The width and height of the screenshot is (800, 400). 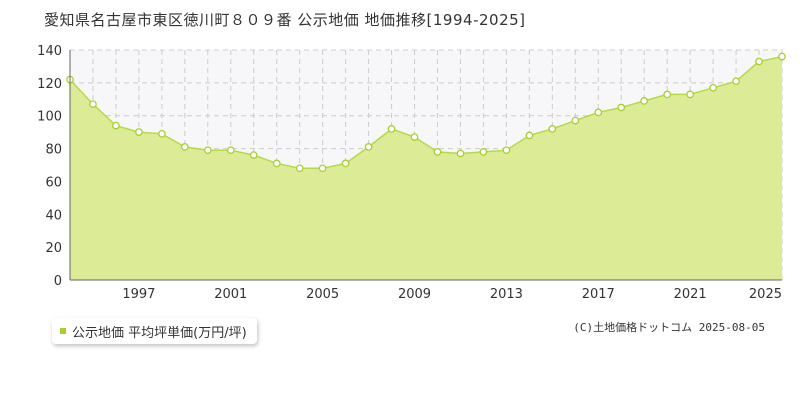 I want to click on x-tick-label: 2013, so click(x=506, y=294).